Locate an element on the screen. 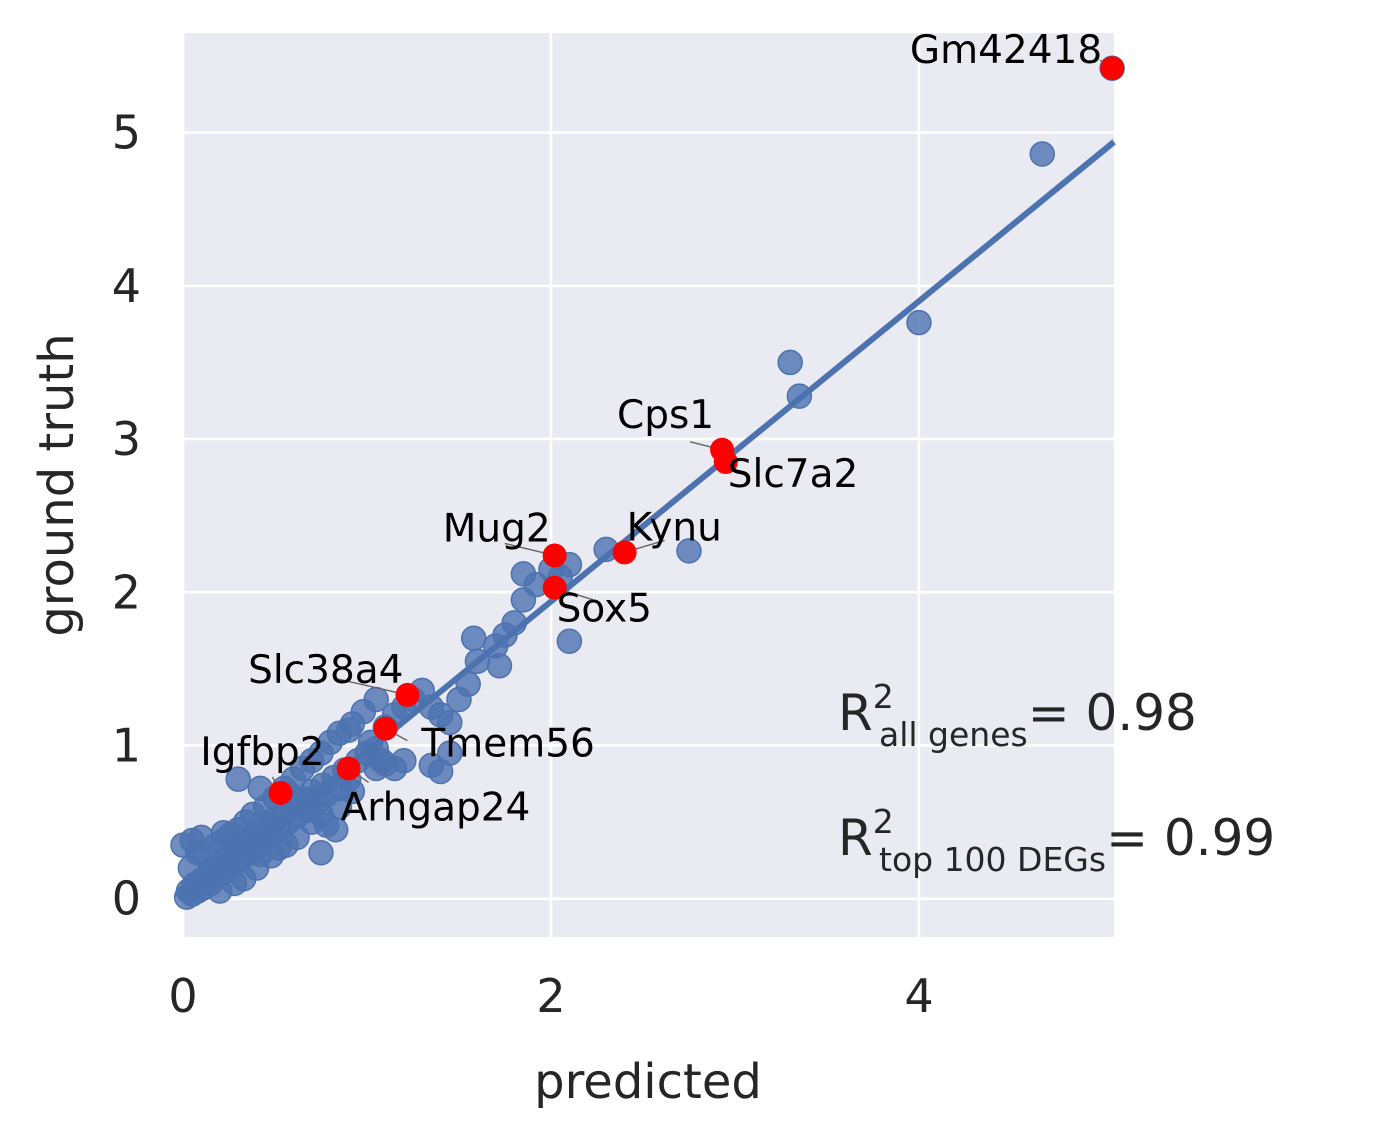  r2-all-sub: all genes is located at coordinates (953, 734).